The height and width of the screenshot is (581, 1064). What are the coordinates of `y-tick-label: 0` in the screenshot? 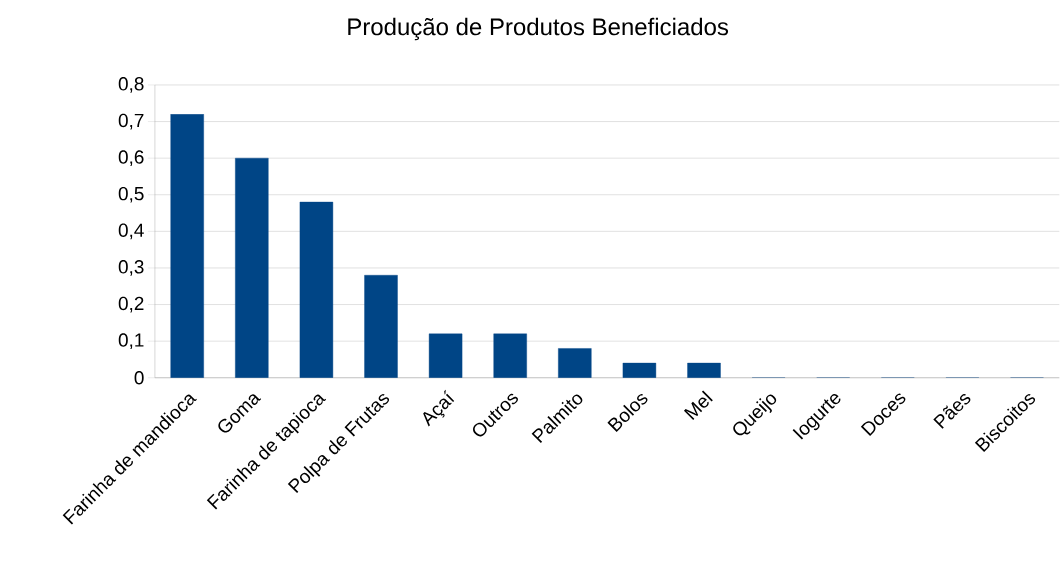 It's located at (139, 378).